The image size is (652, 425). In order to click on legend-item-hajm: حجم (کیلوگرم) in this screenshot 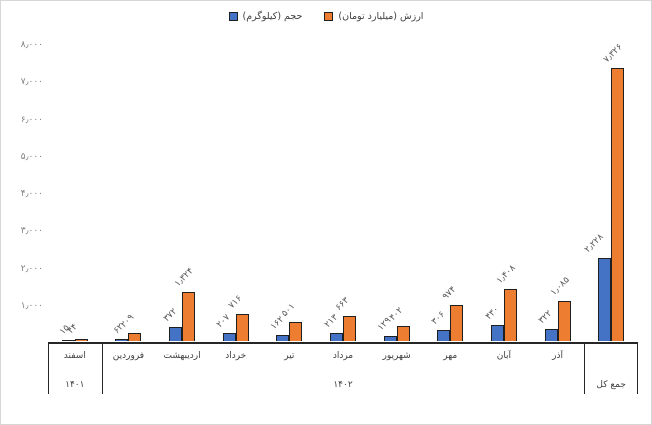, I will do `click(265, 16)`.